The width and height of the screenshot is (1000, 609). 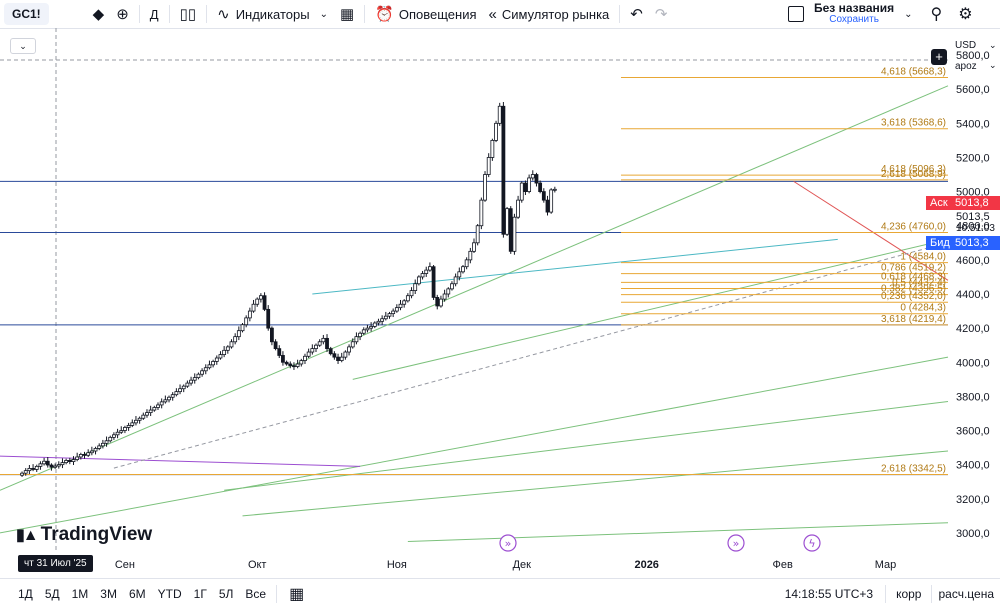 I want to click on replay-button: « Симулятор рынка, so click(x=549, y=14).